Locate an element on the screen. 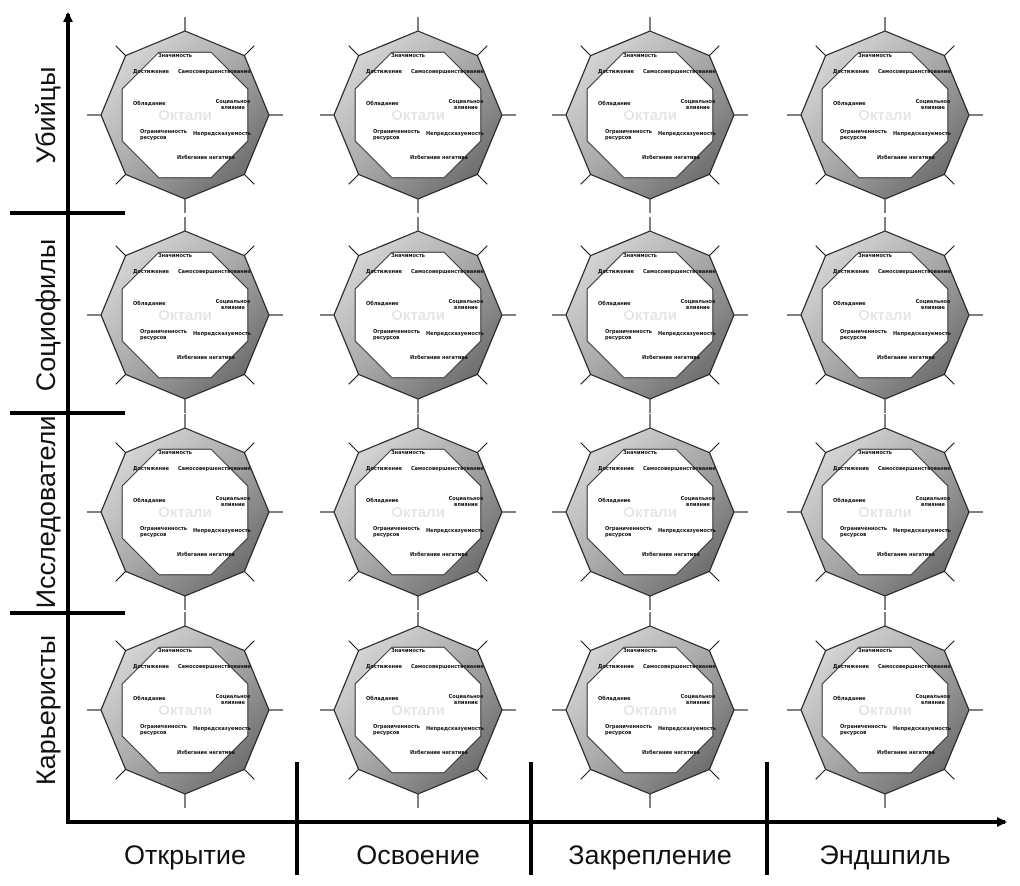  column-label: Закрепление is located at coordinates (650, 855).